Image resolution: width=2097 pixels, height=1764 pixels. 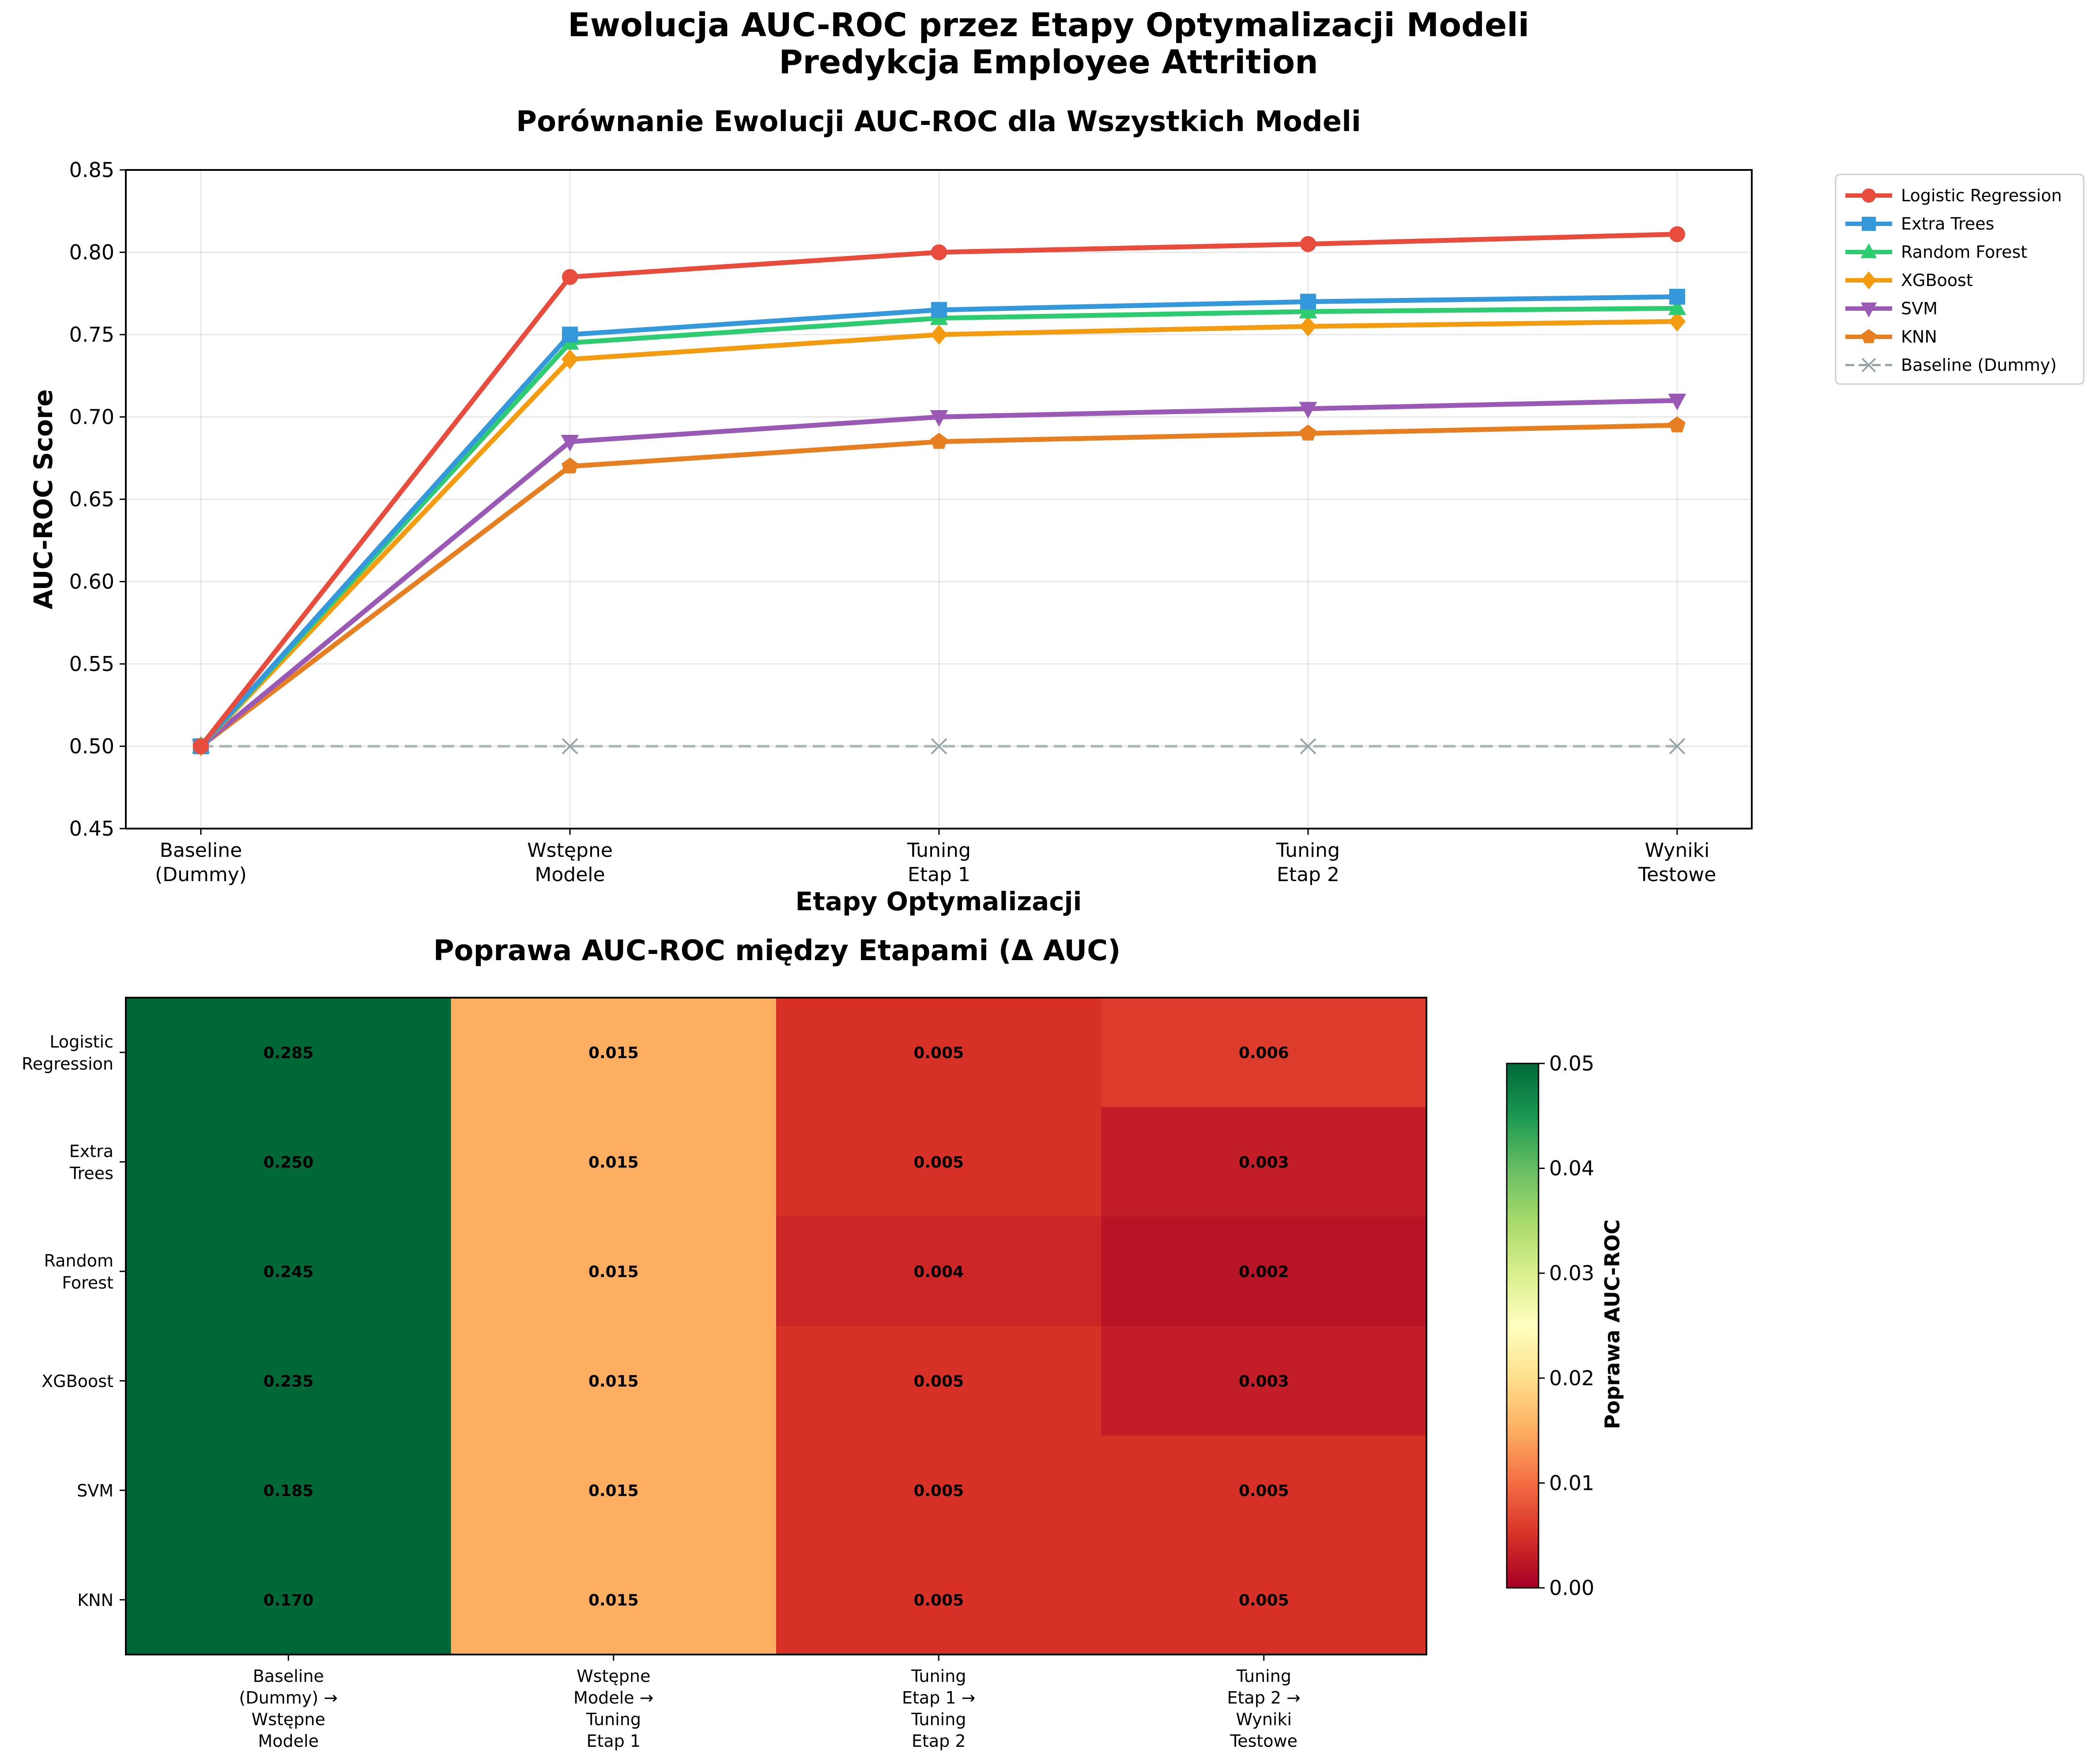 What do you see at coordinates (1571, 1378) in the screenshot?
I see `colorbar-tick-label: 0.02` at bounding box center [1571, 1378].